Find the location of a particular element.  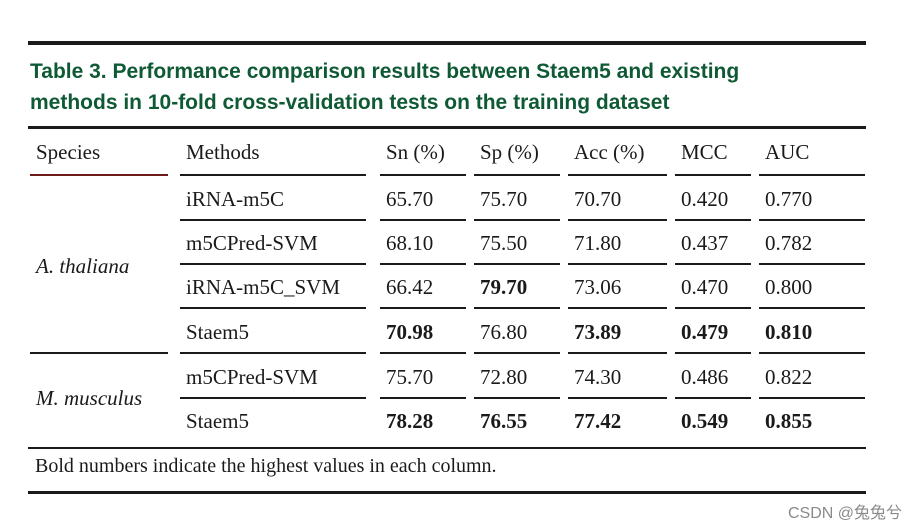

sn-cell: 65.70 is located at coordinates (410, 199).